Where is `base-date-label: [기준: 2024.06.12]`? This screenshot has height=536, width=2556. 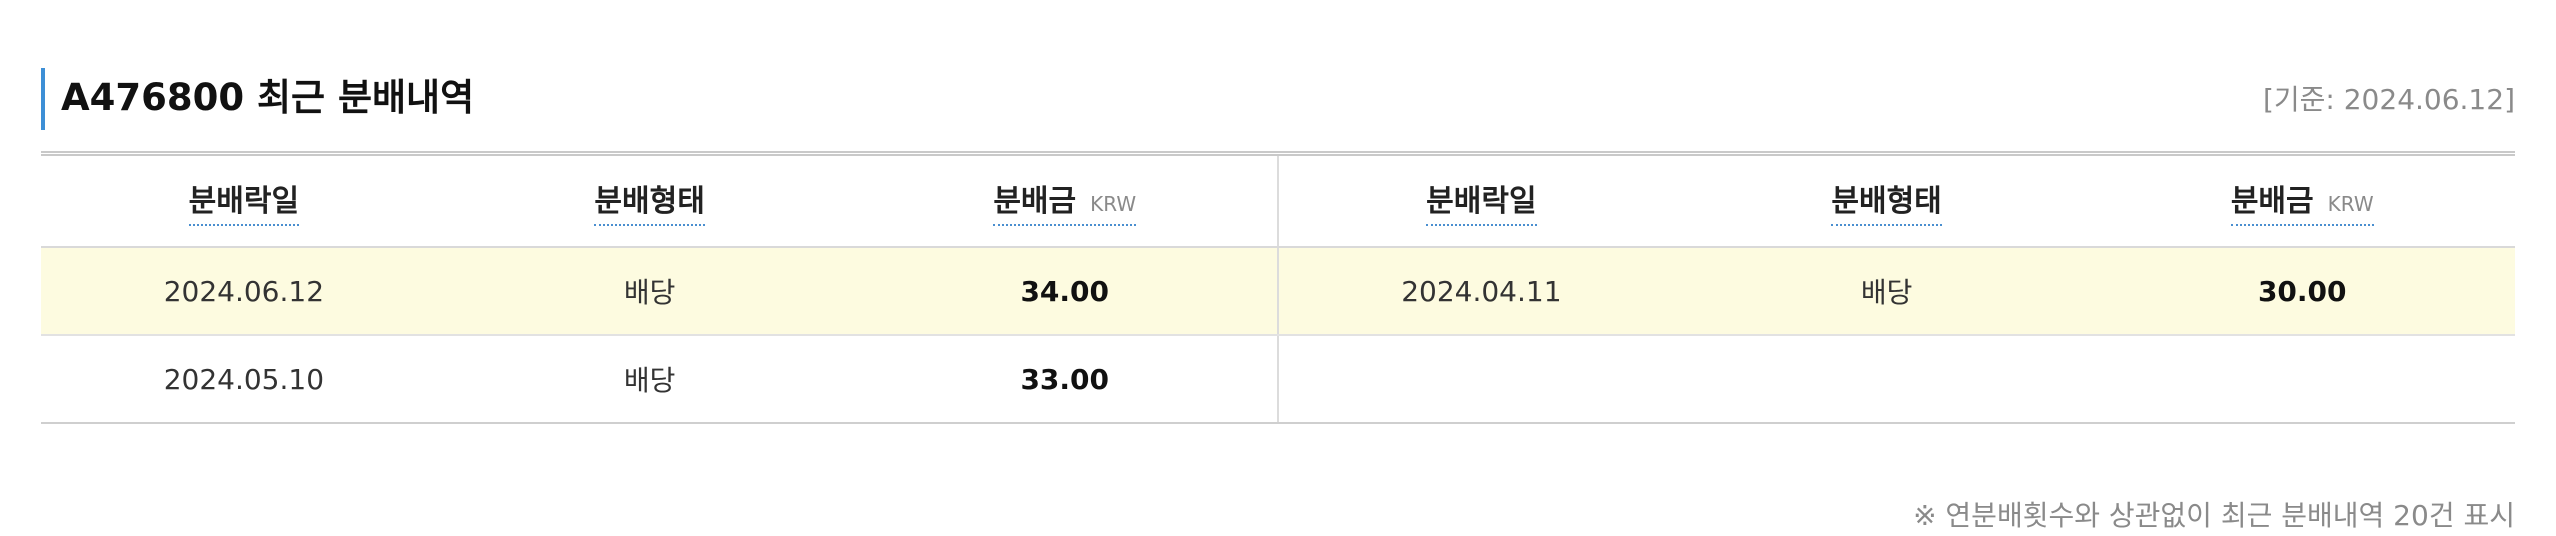
base-date-label: [기준: 2024.06.12] is located at coordinates (2388, 99).